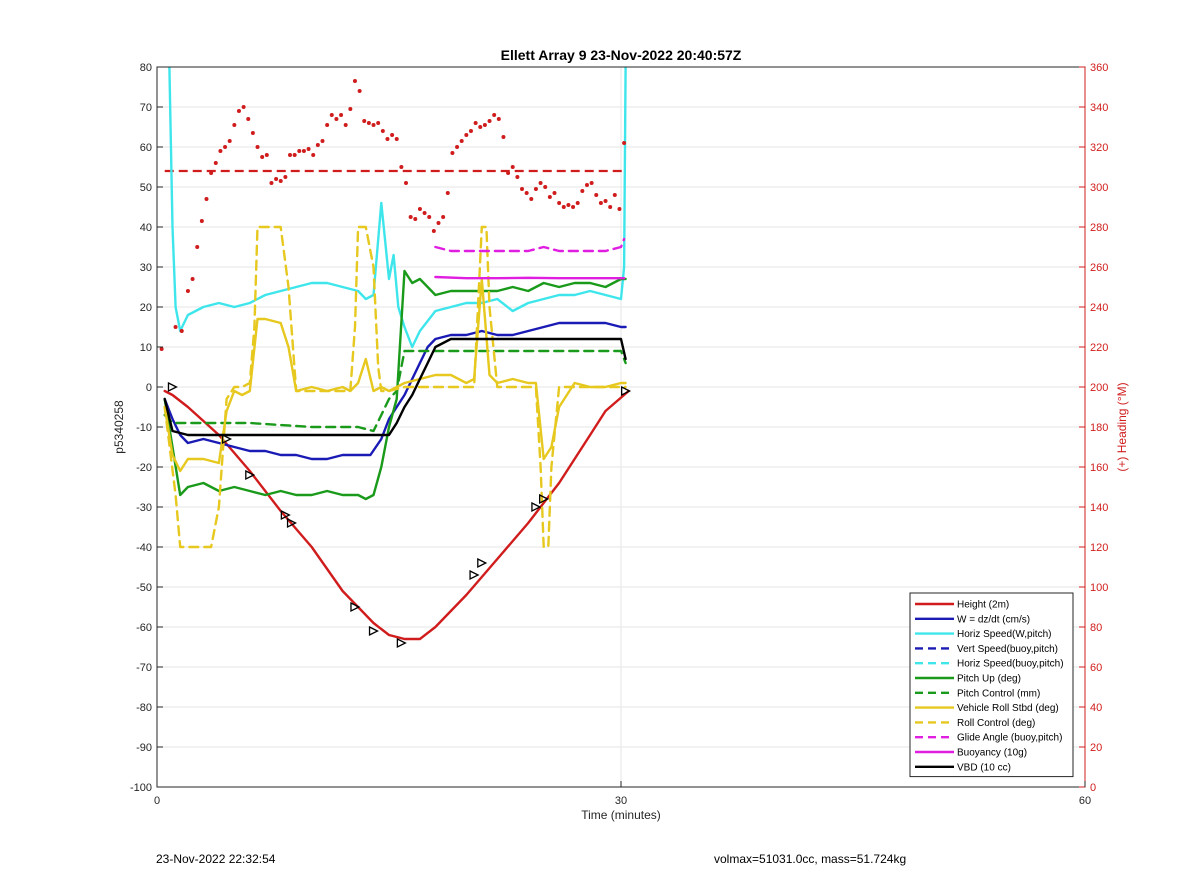 The width and height of the screenshot is (1200, 885). What do you see at coordinates (146, 228) in the screenshot?
I see `y-tick-label: 40` at bounding box center [146, 228].